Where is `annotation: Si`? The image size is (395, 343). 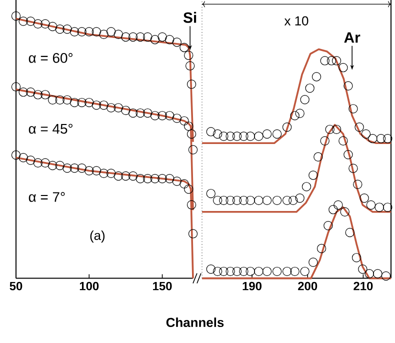
annotation: Si is located at coordinates (189, 17).